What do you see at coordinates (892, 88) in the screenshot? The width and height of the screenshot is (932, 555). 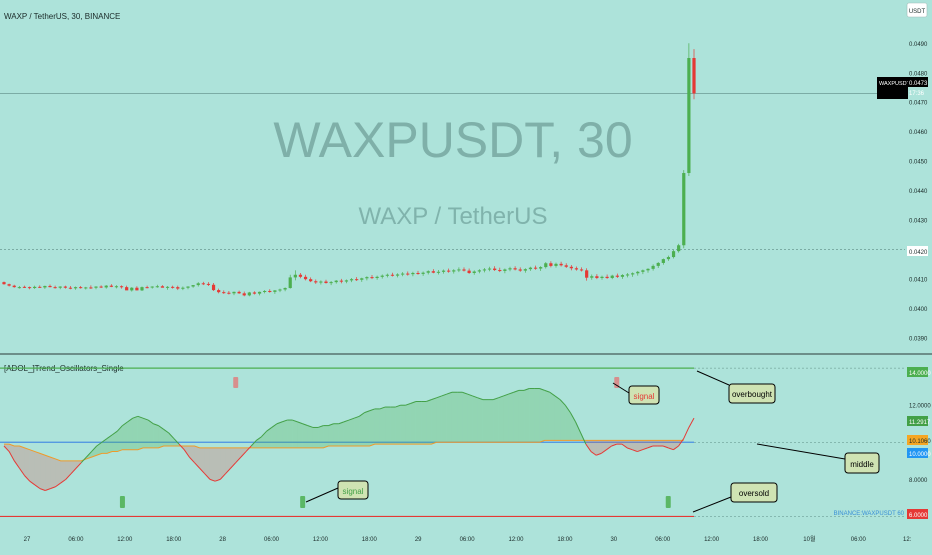 I see `last-price-tag-bg` at bounding box center [892, 88].